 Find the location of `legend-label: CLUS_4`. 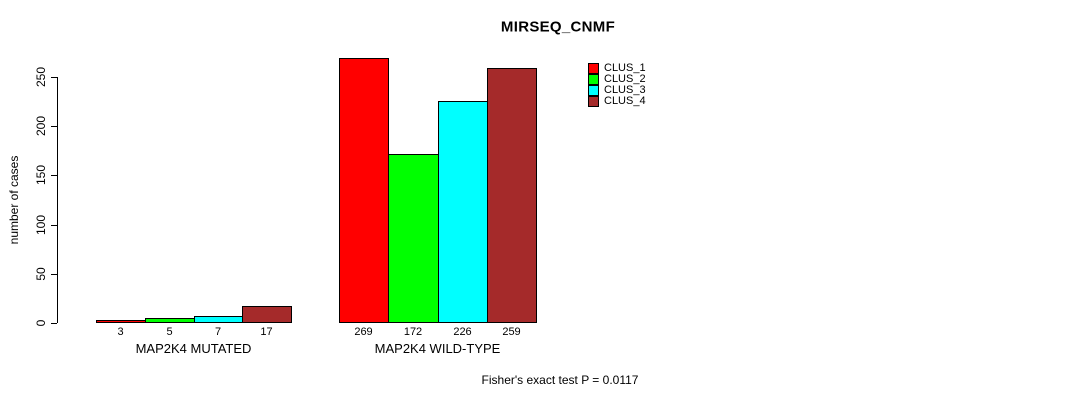

legend-label: CLUS_4 is located at coordinates (625, 101).